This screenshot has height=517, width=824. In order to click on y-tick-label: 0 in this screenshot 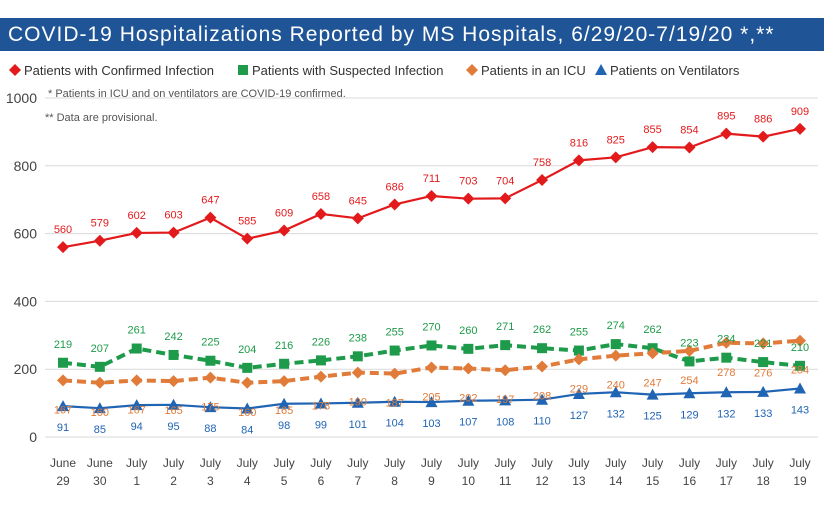, I will do `click(33, 437)`.